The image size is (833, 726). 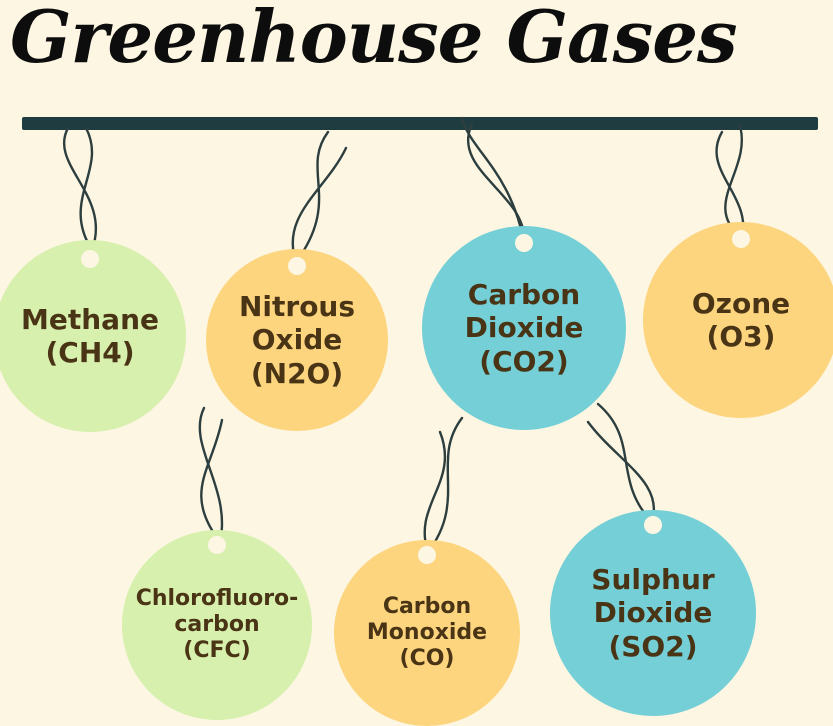 What do you see at coordinates (741, 303) in the screenshot?
I see `gas-label-line: Ozone` at bounding box center [741, 303].